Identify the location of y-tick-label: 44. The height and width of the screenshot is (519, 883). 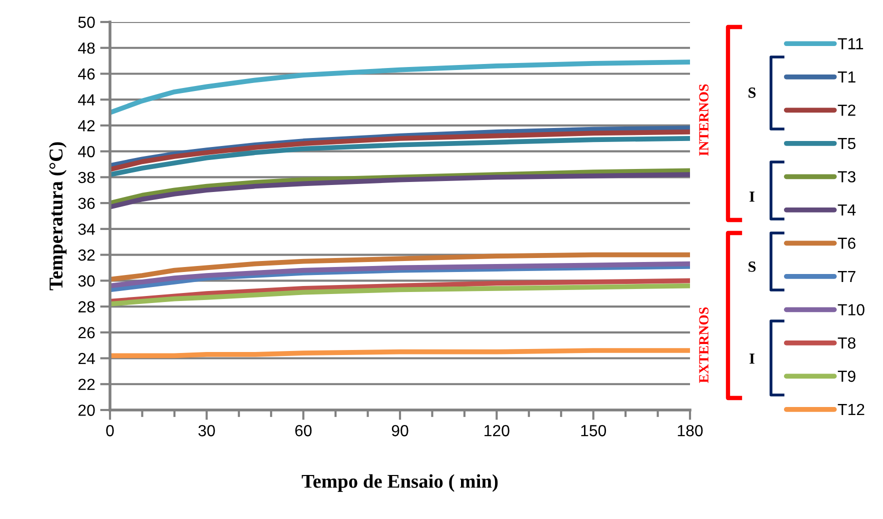
(86, 100).